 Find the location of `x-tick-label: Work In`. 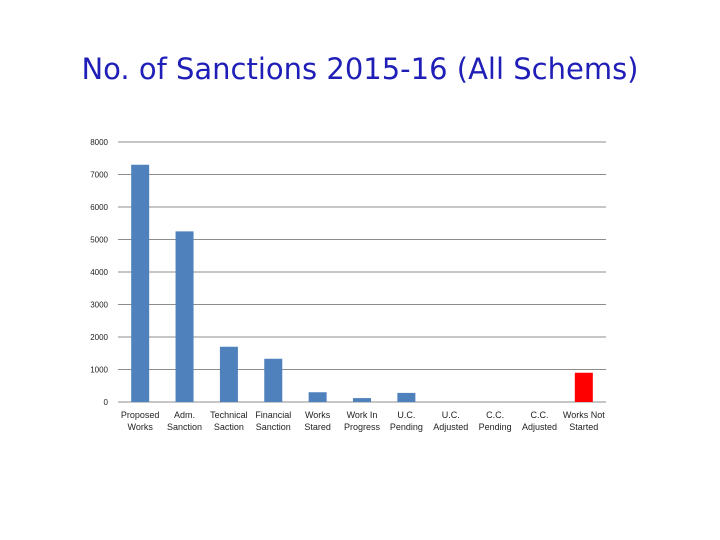

x-tick-label: Work In is located at coordinates (362, 415).